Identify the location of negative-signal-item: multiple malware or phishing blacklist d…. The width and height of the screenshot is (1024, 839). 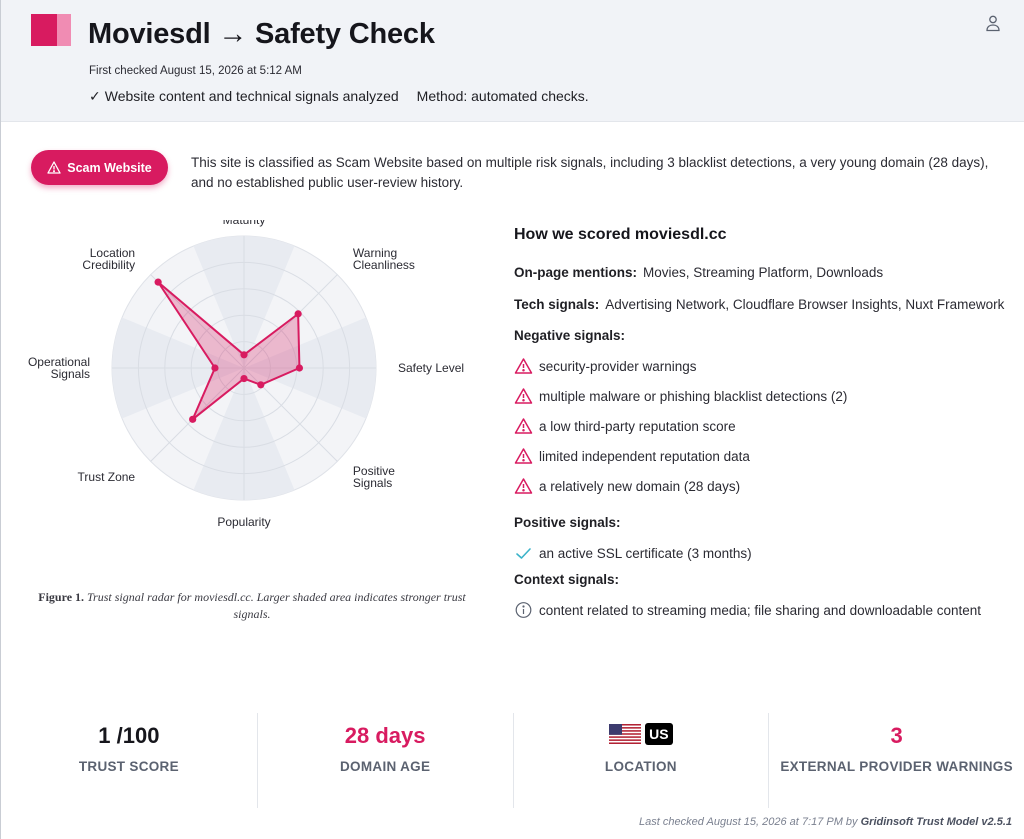
(764, 396).